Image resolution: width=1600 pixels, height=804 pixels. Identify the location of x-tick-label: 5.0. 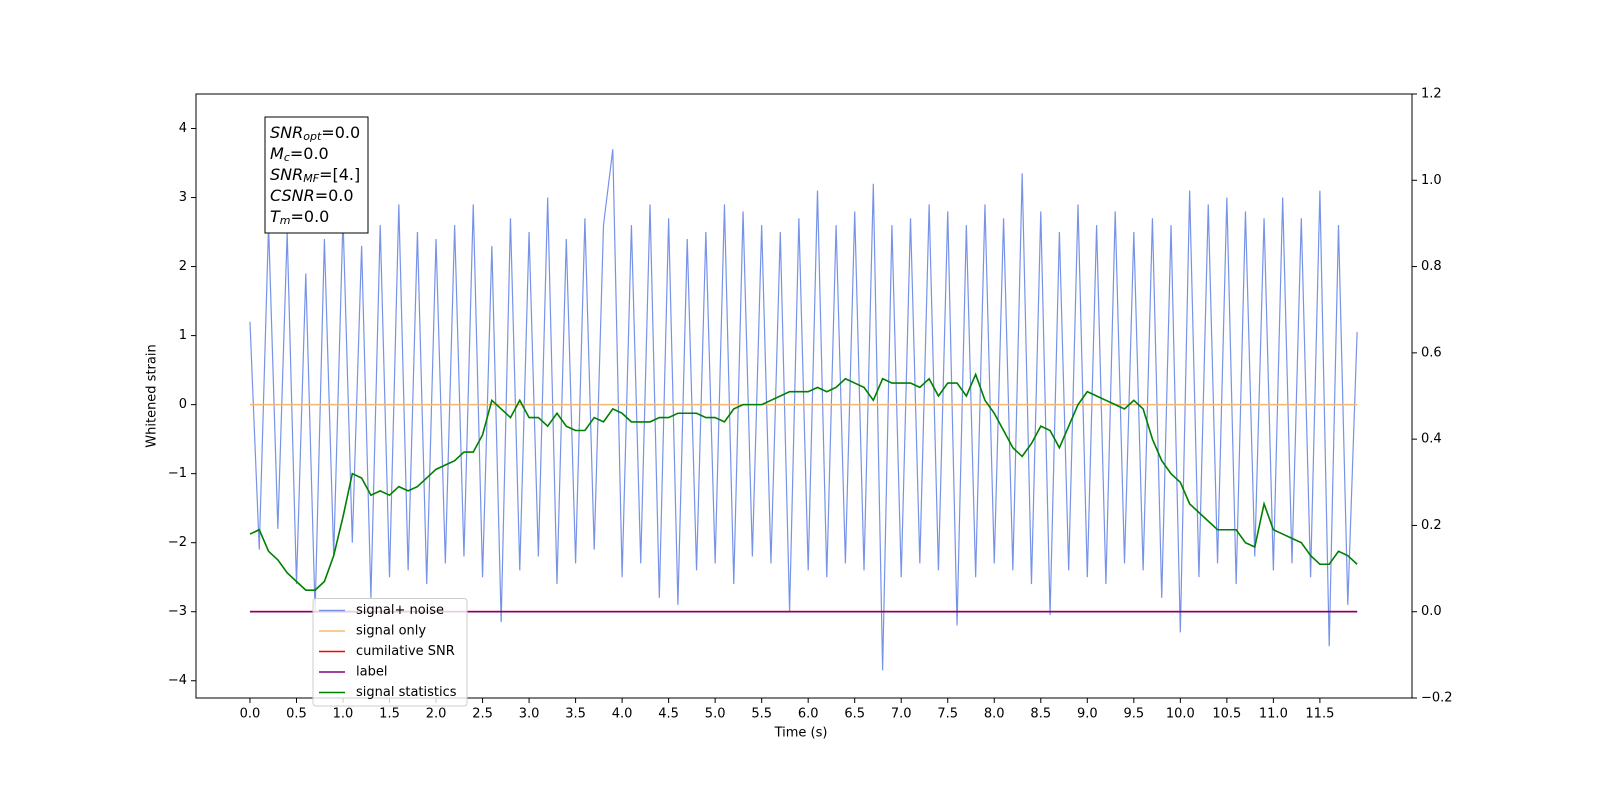
(715, 714).